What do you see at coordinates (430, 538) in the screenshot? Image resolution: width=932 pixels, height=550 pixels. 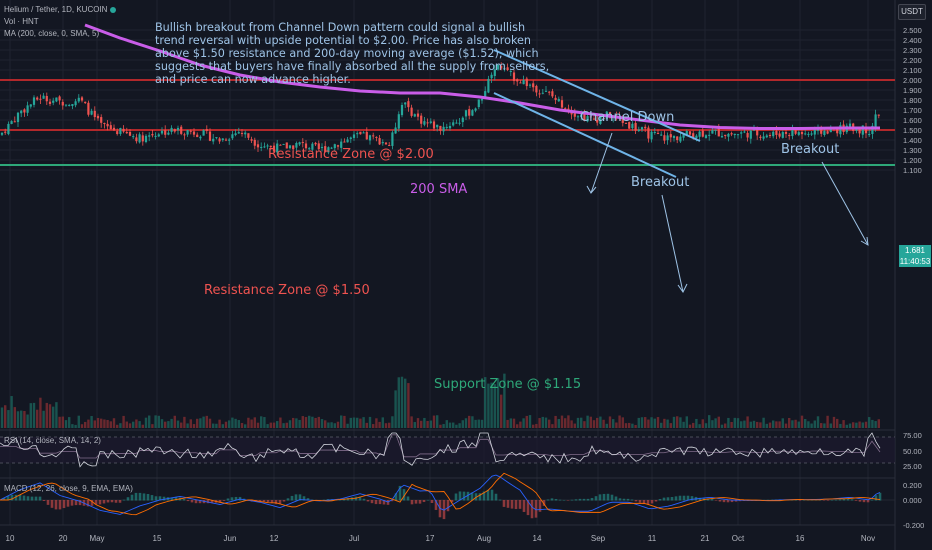 I see `time-tick-label: 17` at bounding box center [430, 538].